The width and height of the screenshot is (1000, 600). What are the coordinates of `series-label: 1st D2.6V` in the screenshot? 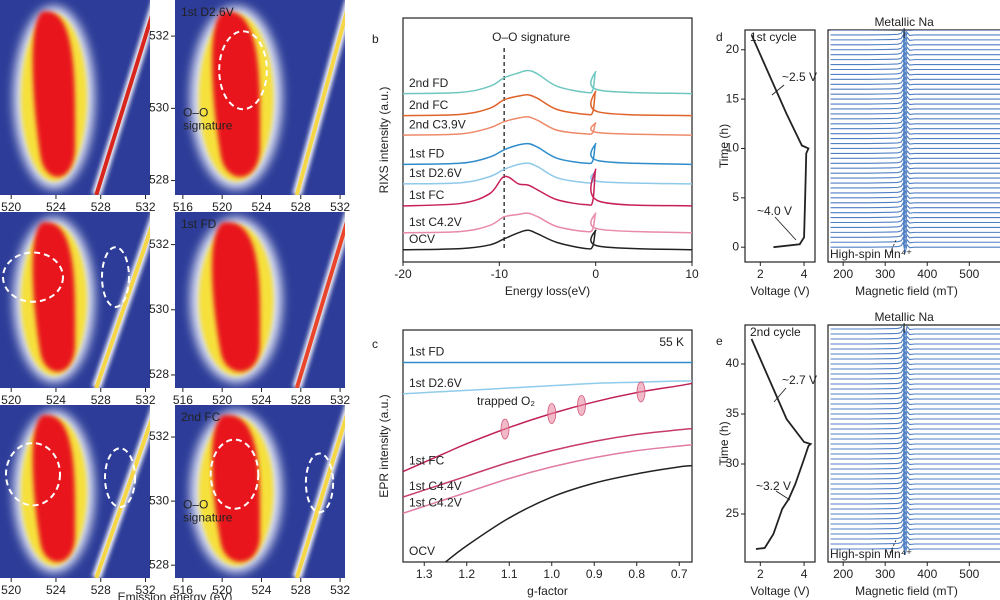 It's located at (435, 383).